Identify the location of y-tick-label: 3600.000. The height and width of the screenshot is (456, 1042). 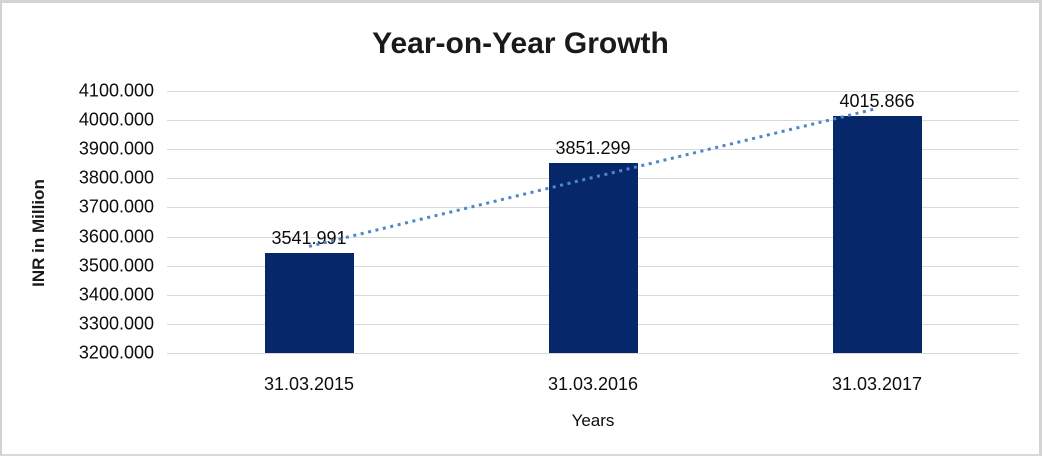
(116, 236).